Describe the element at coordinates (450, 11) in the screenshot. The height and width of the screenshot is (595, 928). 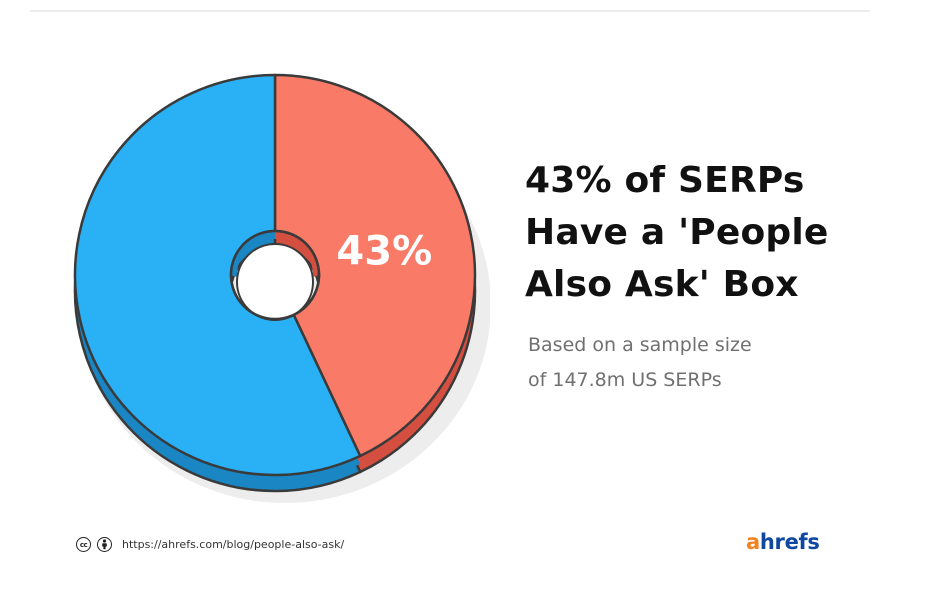
I see `top-divider` at that location.